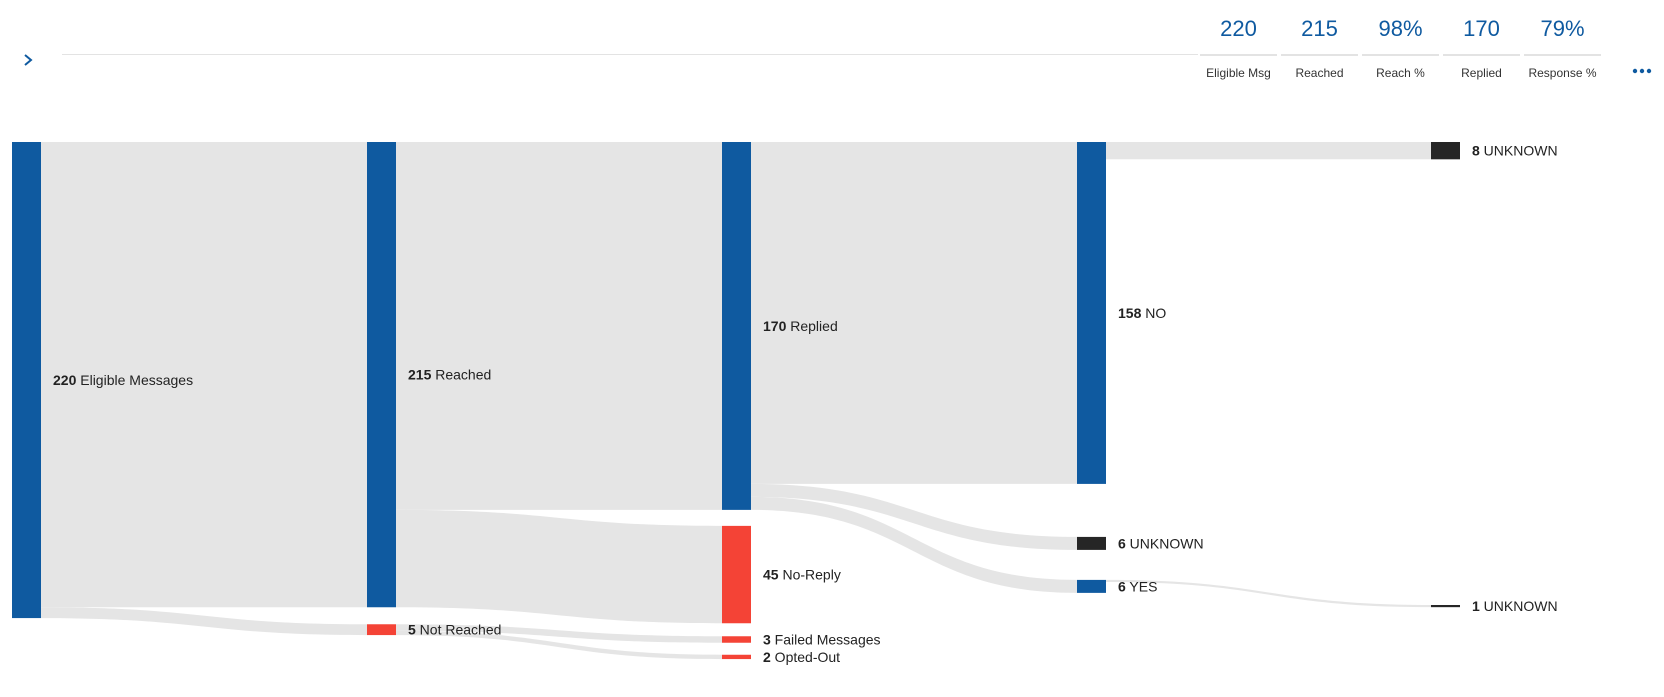 This screenshot has width=1664, height=697. What do you see at coordinates (1319, 73) in the screenshot?
I see `kpi-label: Reached` at bounding box center [1319, 73].